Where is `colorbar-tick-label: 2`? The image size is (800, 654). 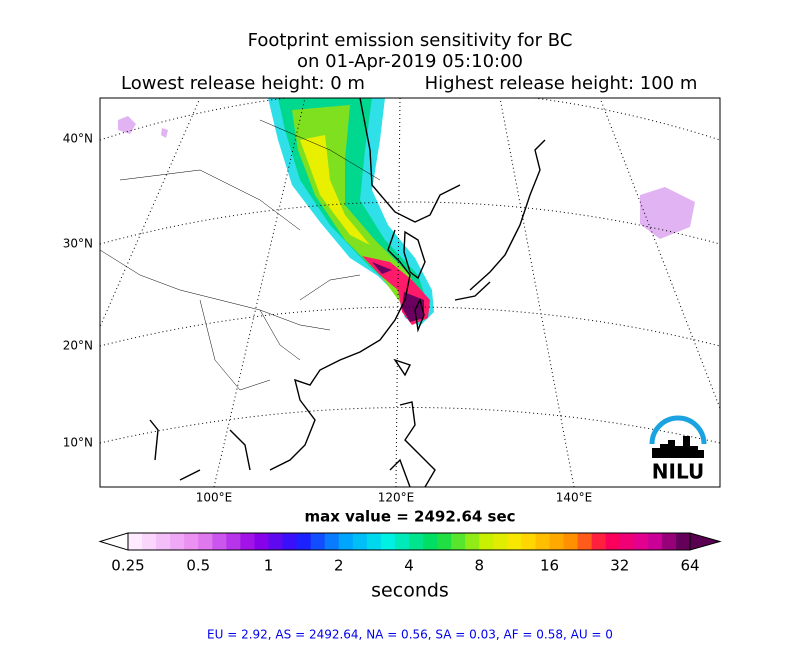 colorbar-tick-label: 2 is located at coordinates (339, 566).